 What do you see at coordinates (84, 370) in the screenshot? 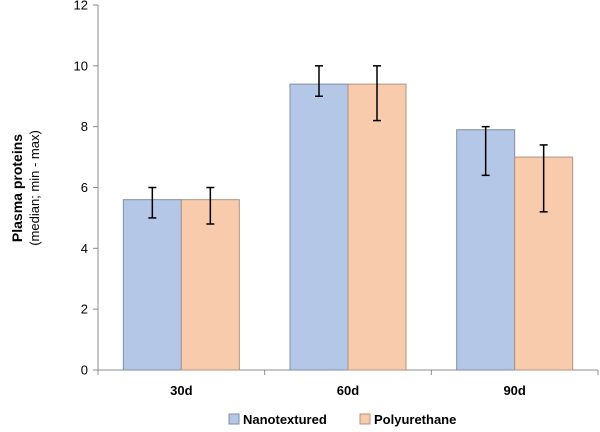
I see `y-tick-label: 0` at bounding box center [84, 370].